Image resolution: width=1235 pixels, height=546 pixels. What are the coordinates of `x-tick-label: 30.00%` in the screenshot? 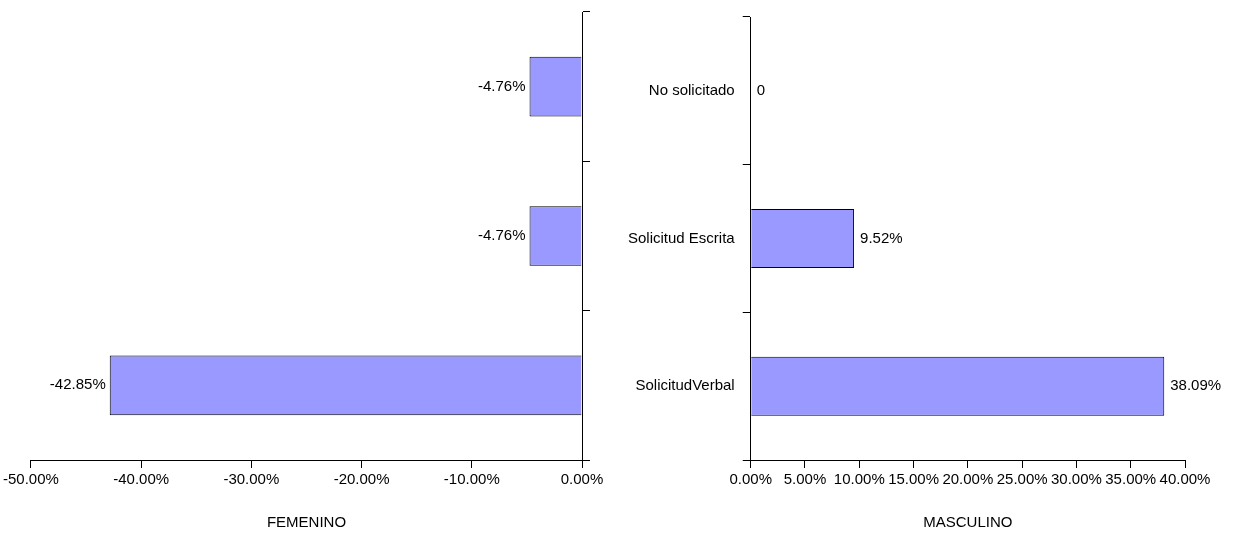 It's located at (1076, 479).